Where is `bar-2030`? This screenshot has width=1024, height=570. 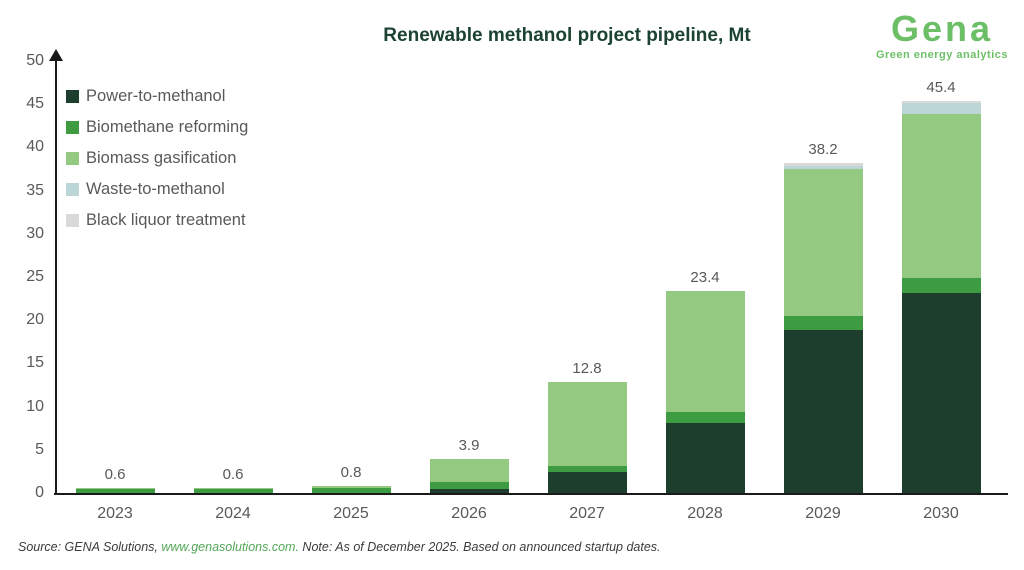
bar-2030 is located at coordinates (941, 296).